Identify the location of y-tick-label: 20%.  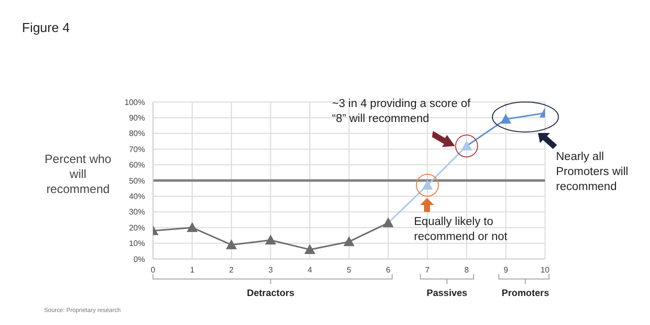
(136, 227).